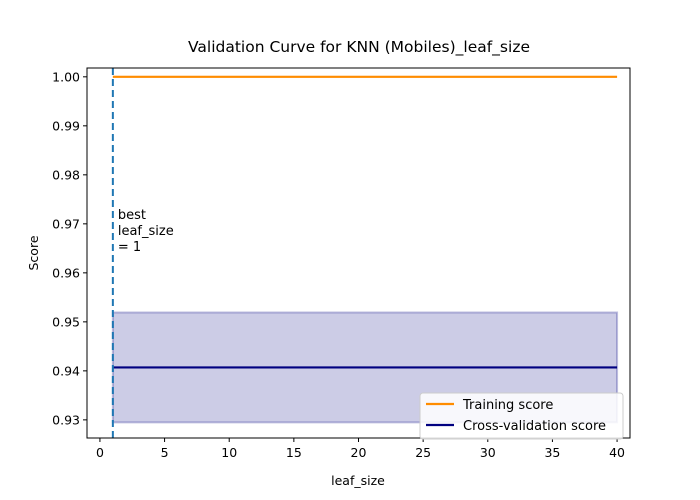 This screenshot has width=700, height=500. Describe the element at coordinates (66, 223) in the screenshot. I see `y-tick-label: 0.97` at that location.